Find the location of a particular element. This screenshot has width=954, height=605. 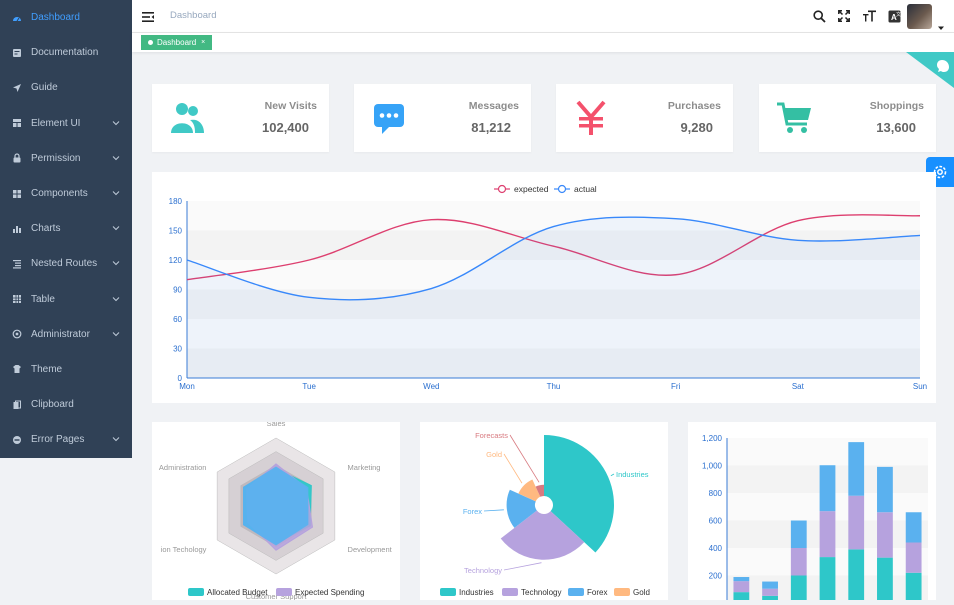

sidebar-item-guide: Guide is located at coordinates (66, 87).